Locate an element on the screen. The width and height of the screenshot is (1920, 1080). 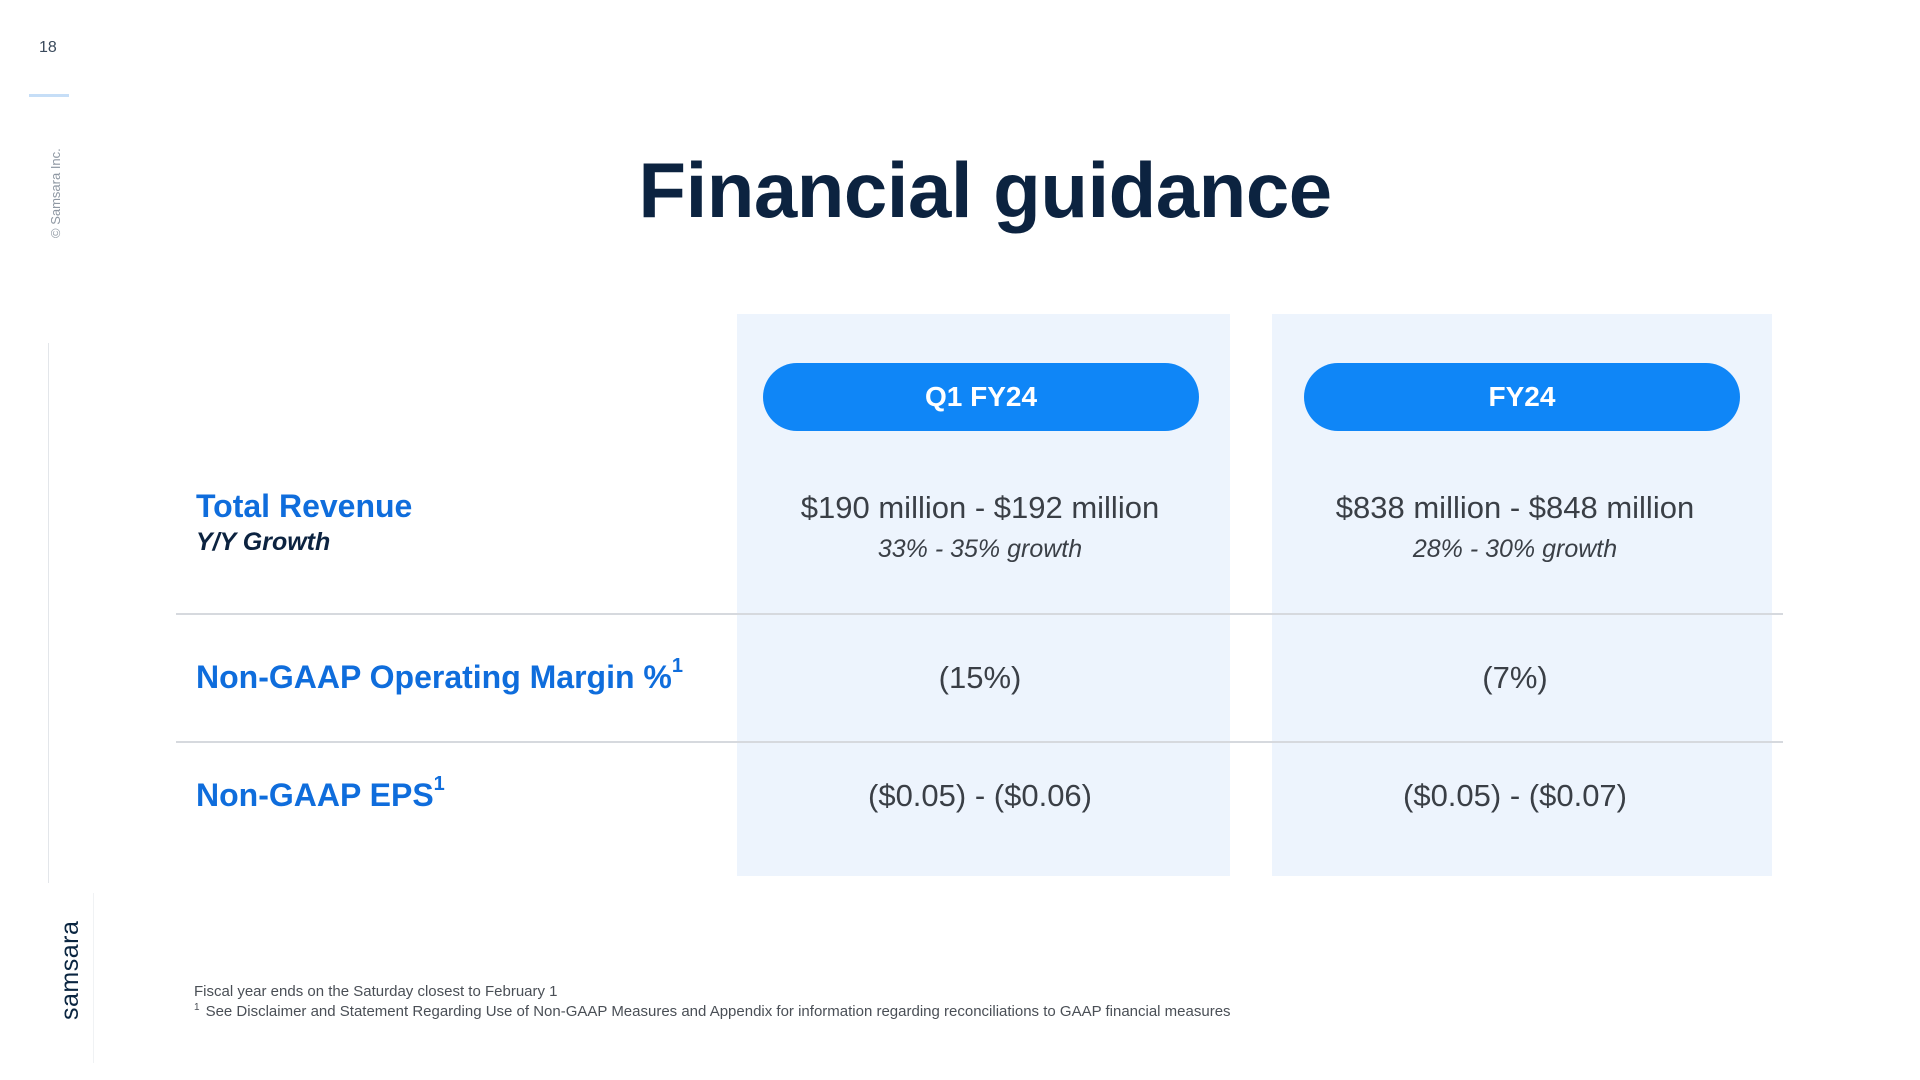
rail-accent-bar is located at coordinates (49, 95).